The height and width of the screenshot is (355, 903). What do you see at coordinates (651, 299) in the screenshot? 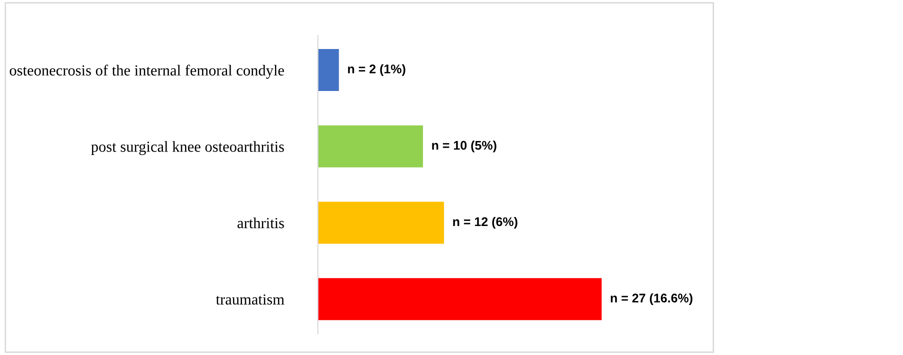
I see `data-label: n = 27 (16.6%)` at bounding box center [651, 299].